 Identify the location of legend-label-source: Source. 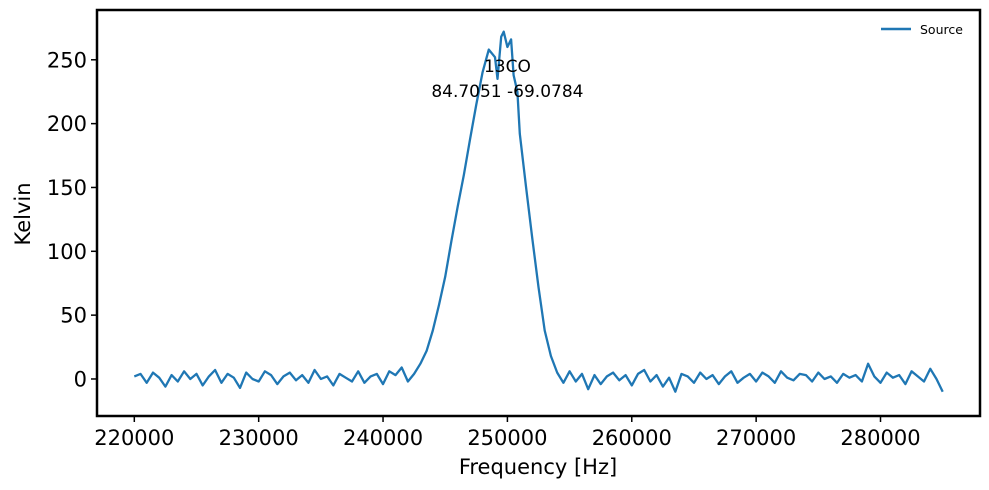
(941, 29).